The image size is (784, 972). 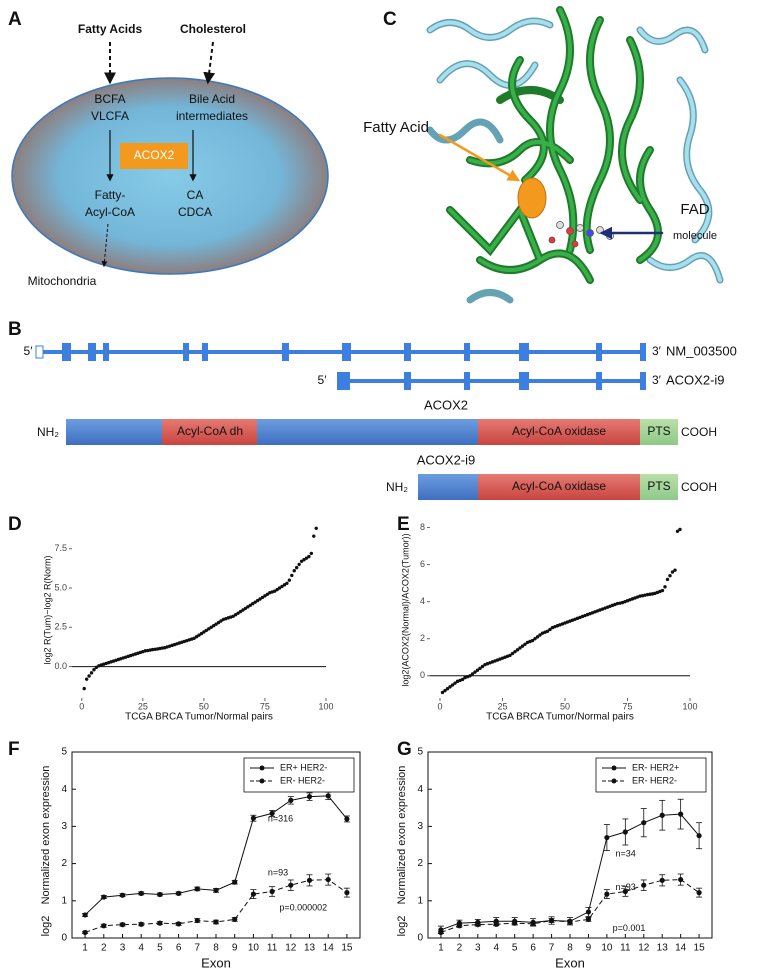 What do you see at coordinates (299, 775) in the screenshot?
I see `legend-box` at bounding box center [299, 775].